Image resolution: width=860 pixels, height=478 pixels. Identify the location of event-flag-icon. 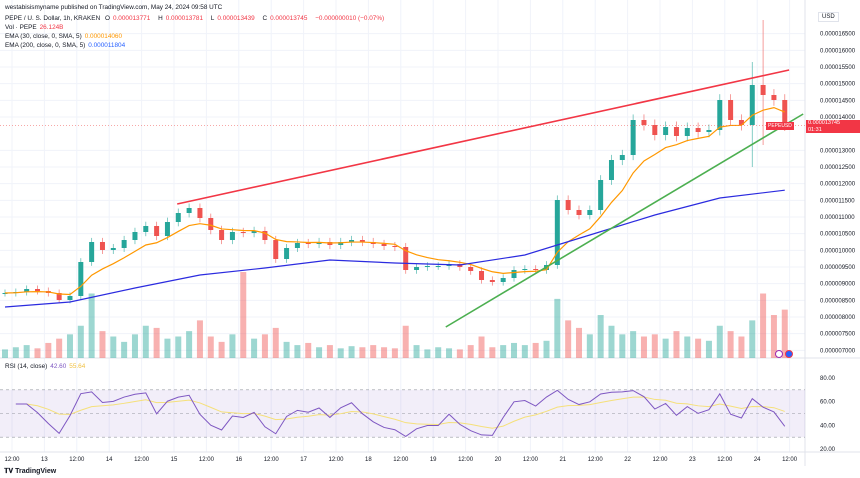
(779, 354).